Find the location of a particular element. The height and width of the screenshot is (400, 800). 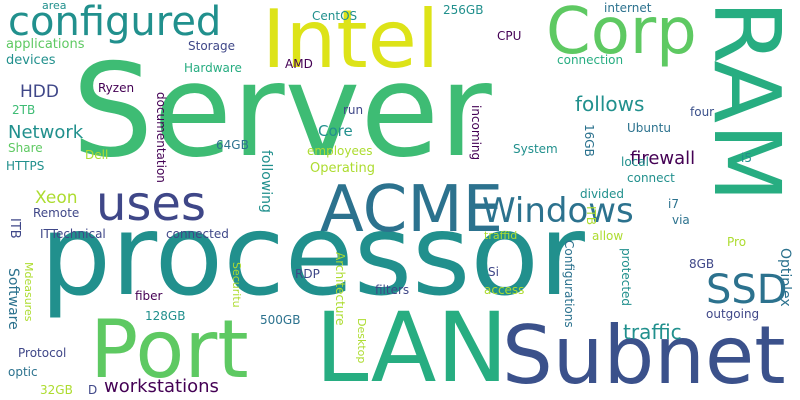

word-d: D is located at coordinates (93, 390).